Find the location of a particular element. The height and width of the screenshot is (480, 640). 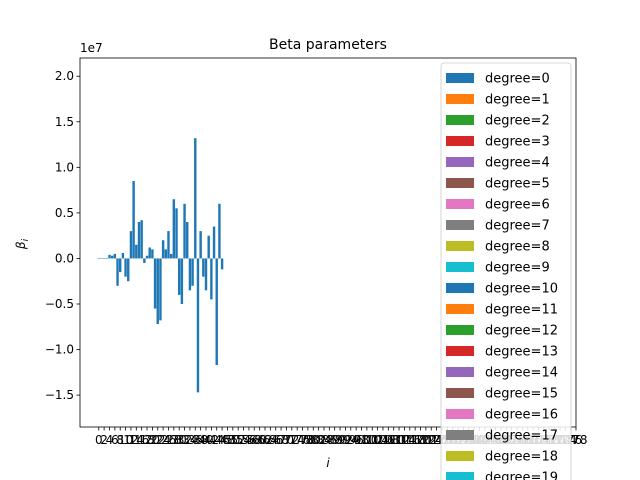

y-axis-label-symbol: β is located at coordinates (21, 245).